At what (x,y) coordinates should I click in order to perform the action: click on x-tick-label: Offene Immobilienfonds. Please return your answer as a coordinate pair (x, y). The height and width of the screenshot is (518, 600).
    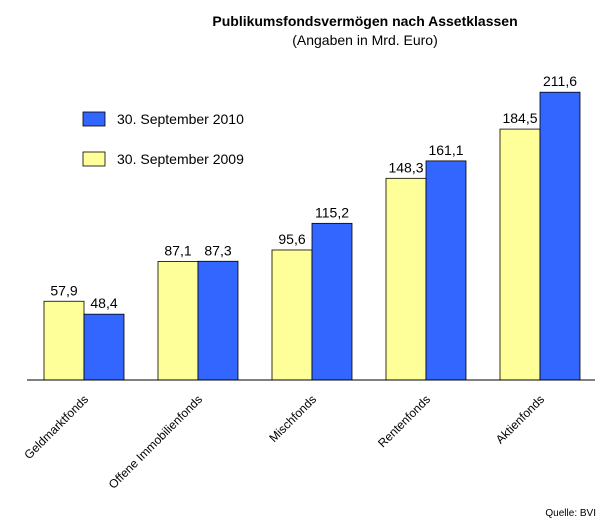
    Looking at the image, I should click on (155, 441).